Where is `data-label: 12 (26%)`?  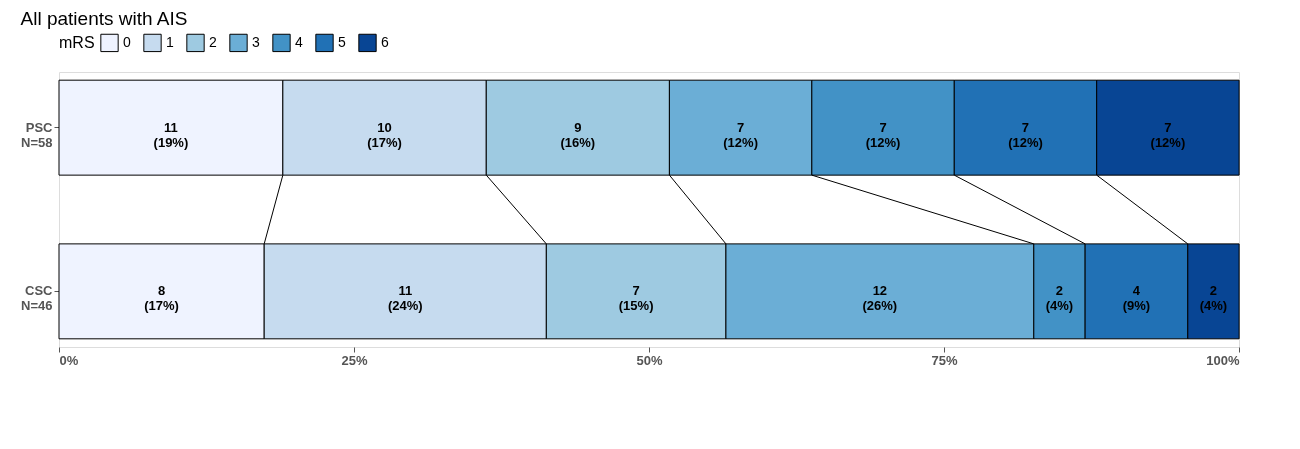
data-label: 12 (26%) is located at coordinates (880, 298).